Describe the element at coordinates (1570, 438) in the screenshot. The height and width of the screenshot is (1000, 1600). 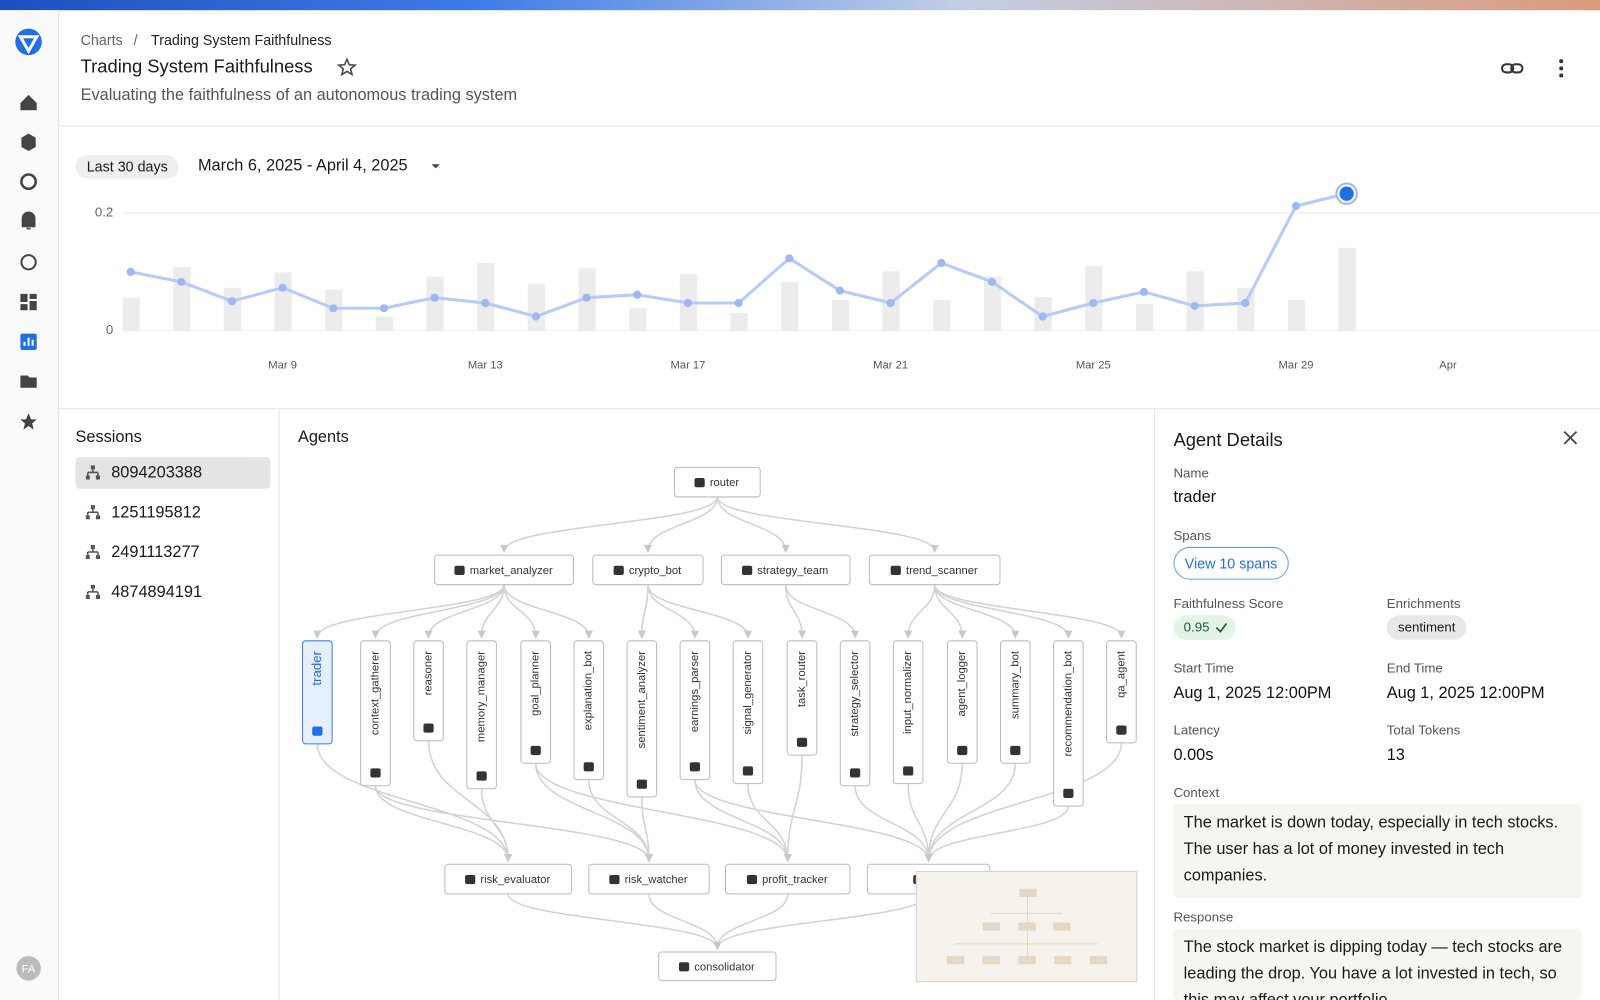
I see `close-button` at that location.